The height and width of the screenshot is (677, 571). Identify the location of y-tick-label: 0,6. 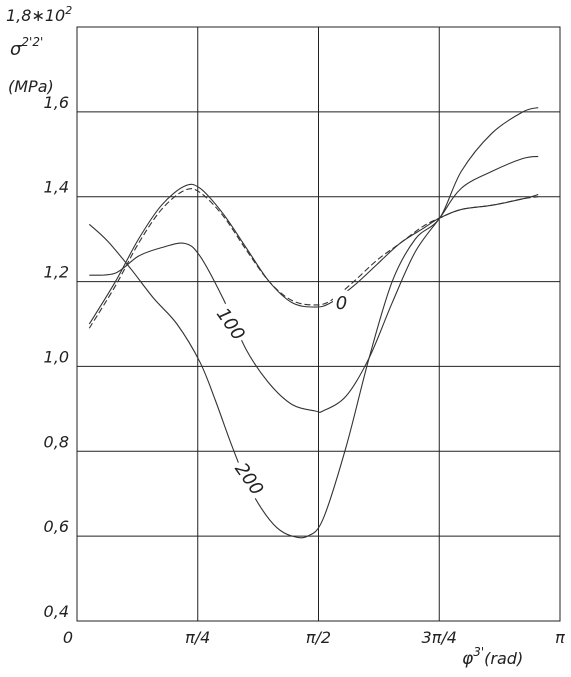
(56, 526).